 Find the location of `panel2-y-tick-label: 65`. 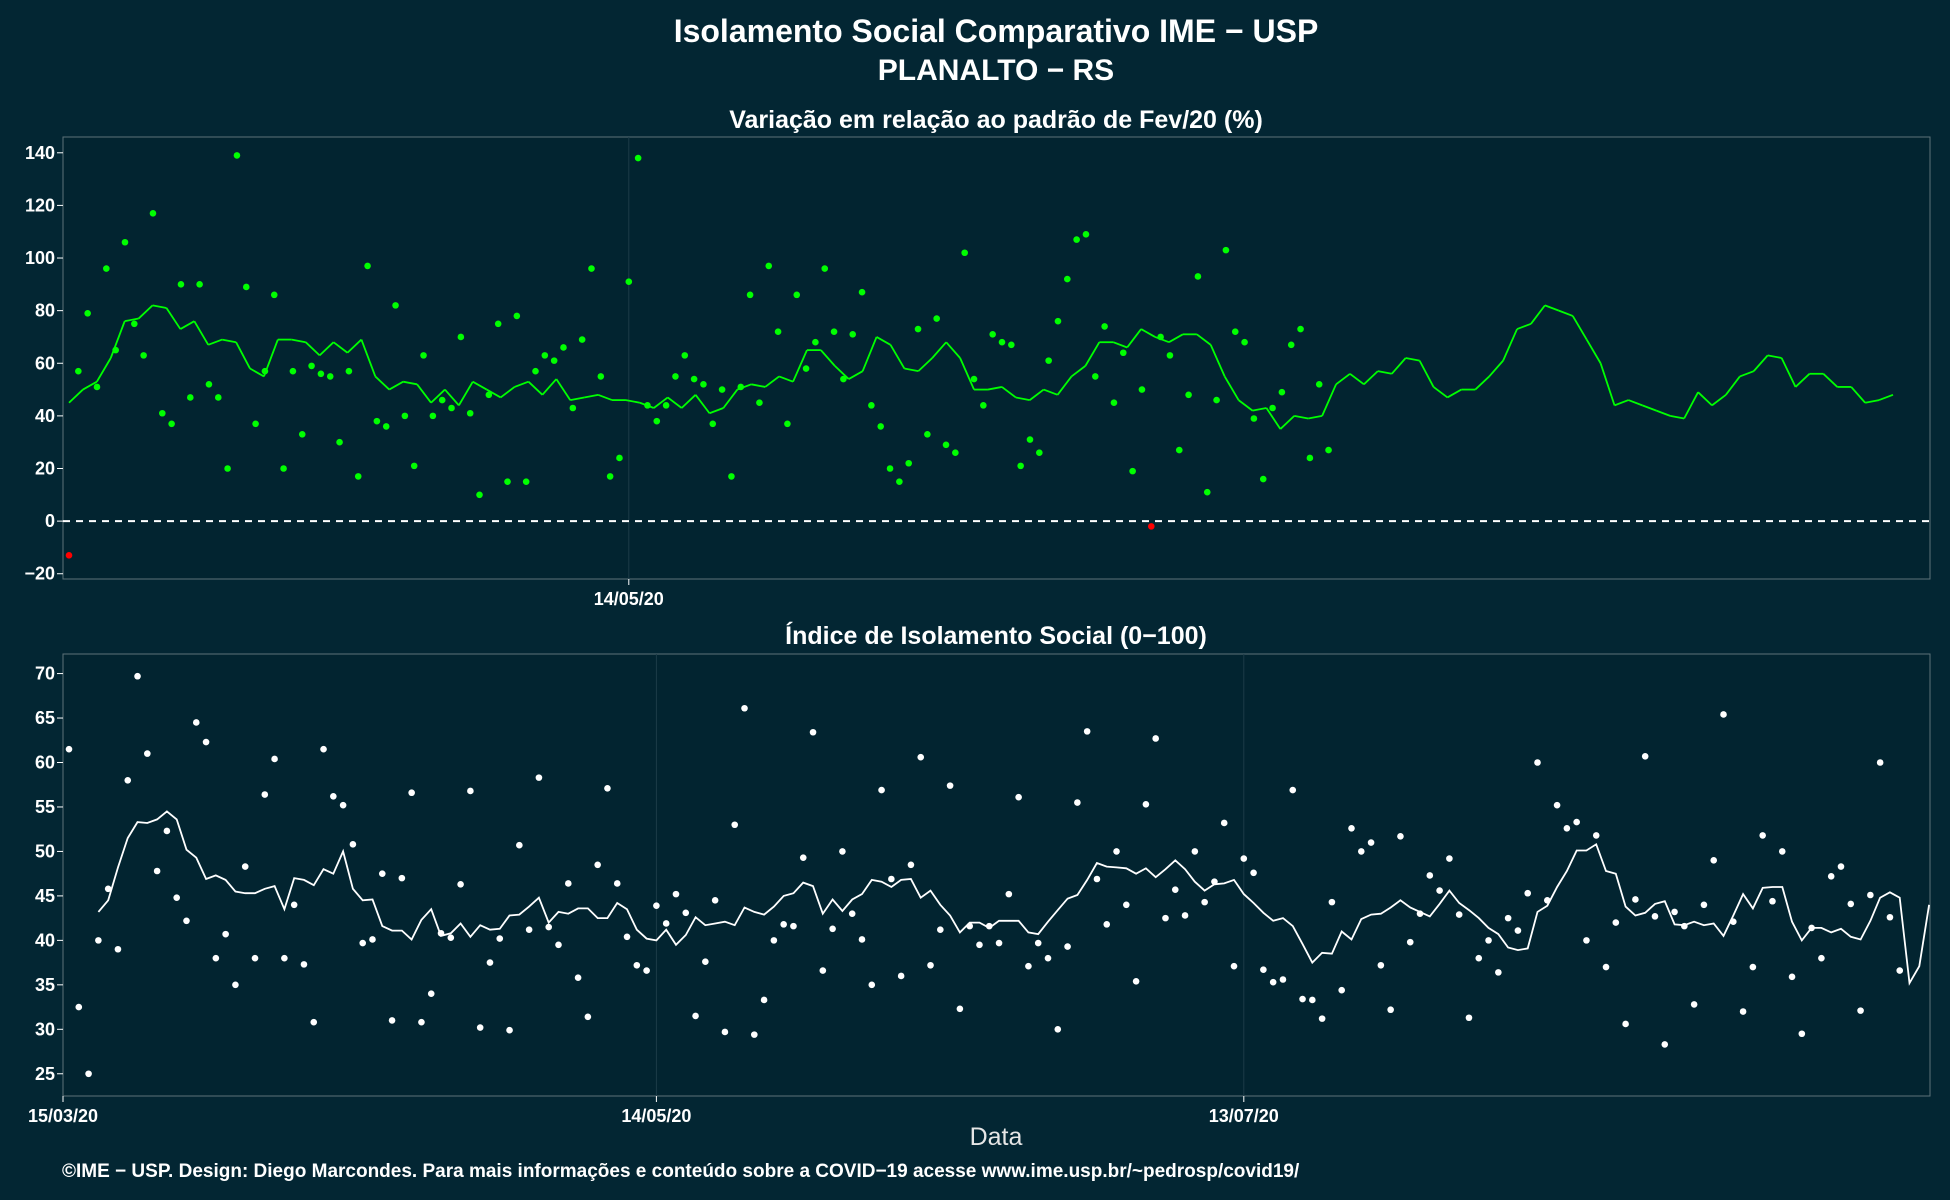

panel2-y-tick-label: 65 is located at coordinates (45, 718).